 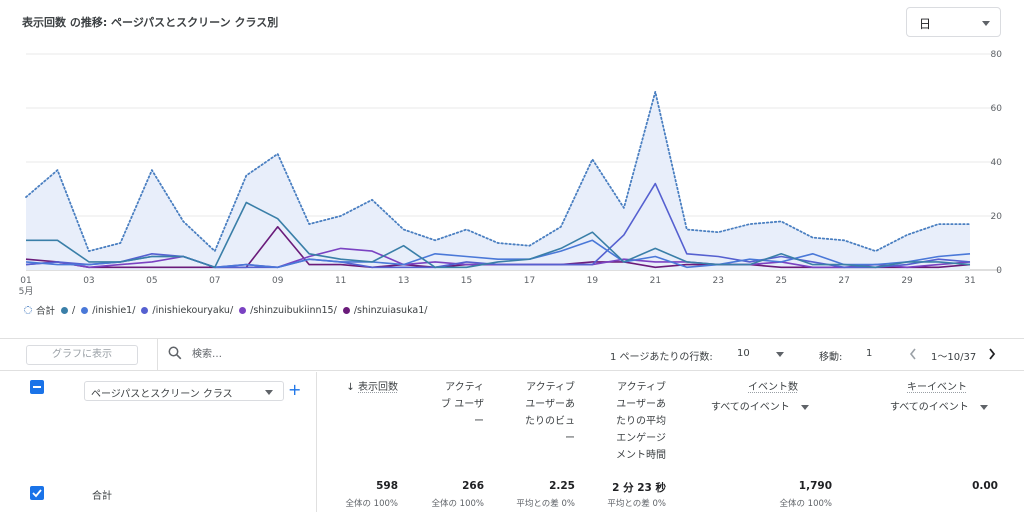 I want to click on column-header-key-events: キーイベント, so click(x=937, y=387).